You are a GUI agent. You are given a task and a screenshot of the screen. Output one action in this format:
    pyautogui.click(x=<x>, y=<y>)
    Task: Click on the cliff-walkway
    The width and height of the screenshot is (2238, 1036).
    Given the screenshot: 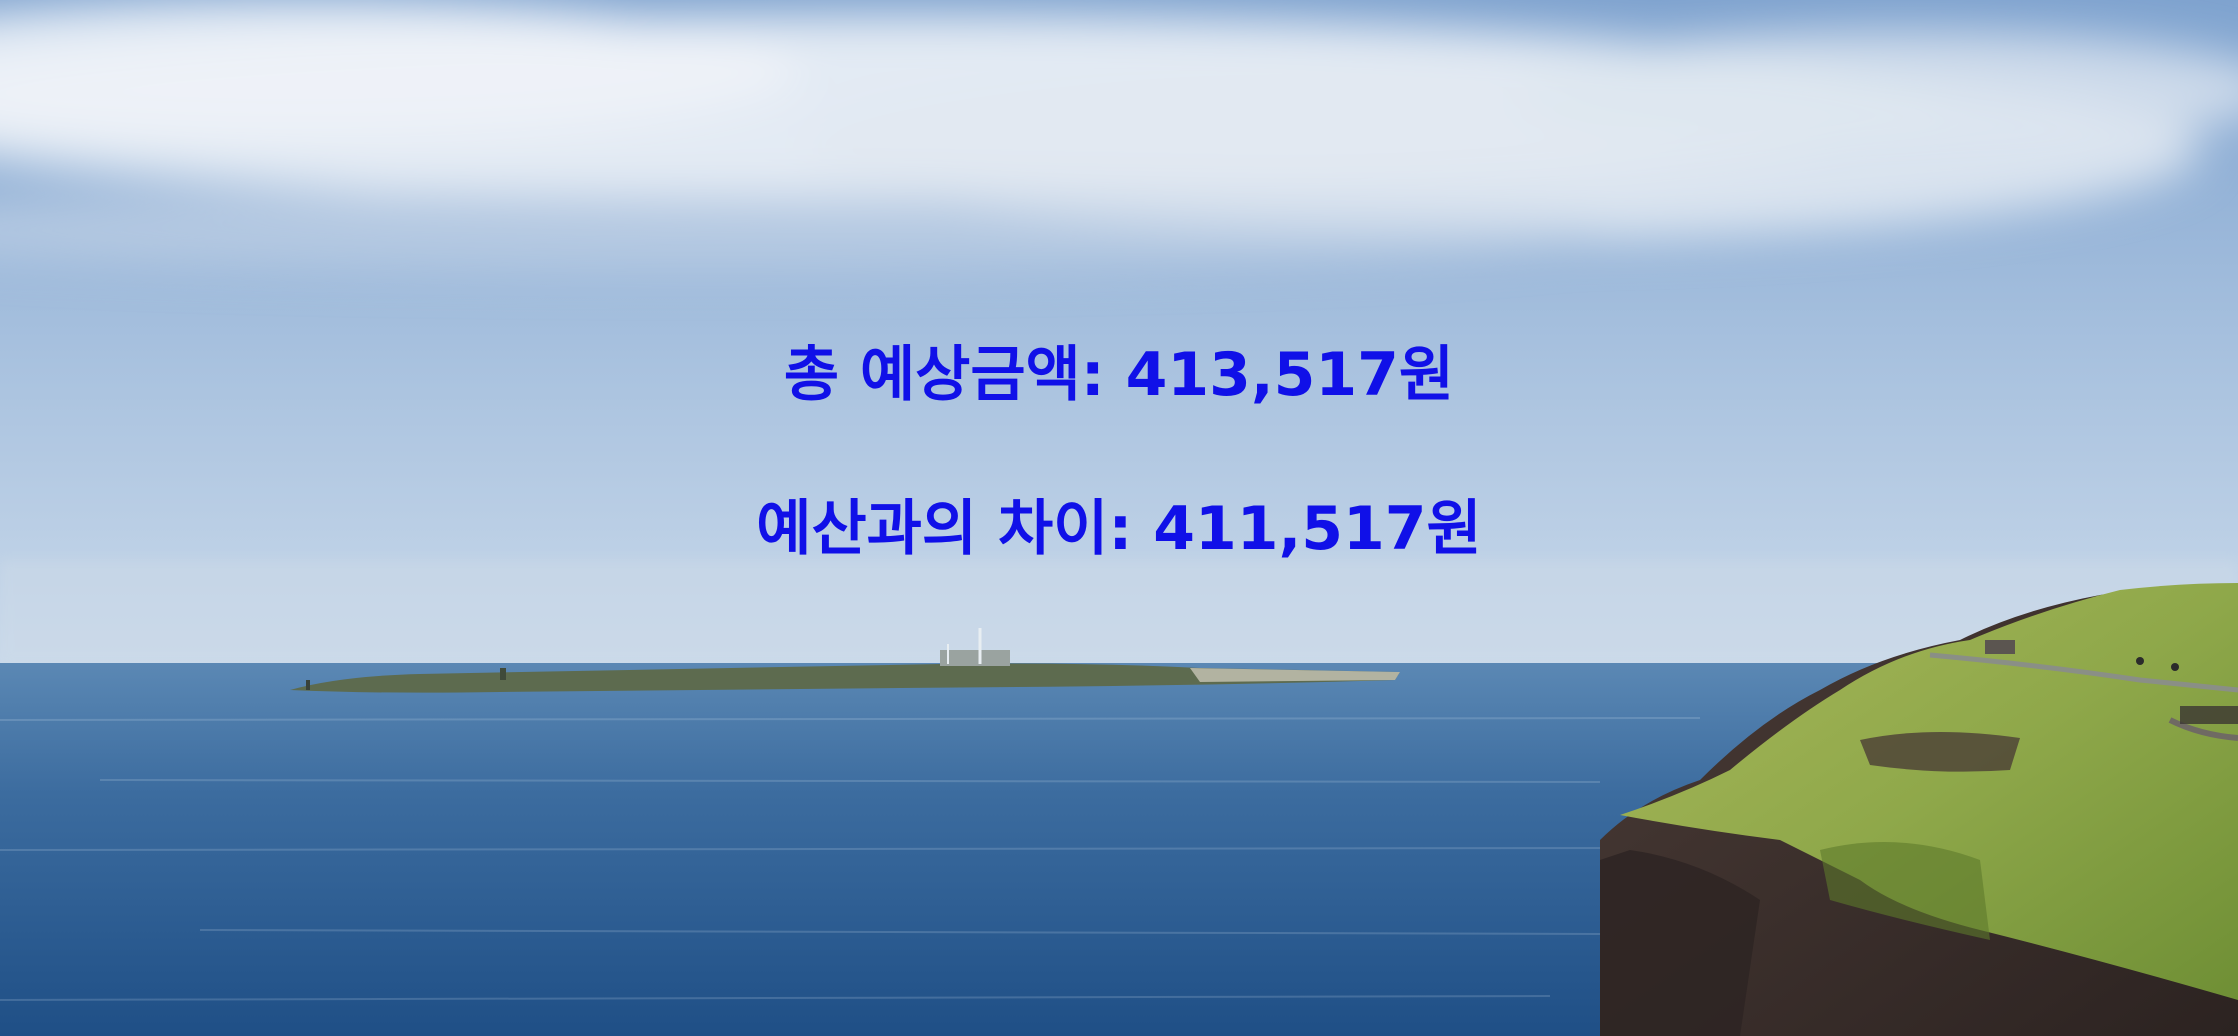 What is the action you would take?
    pyautogui.click(x=2083, y=690)
    